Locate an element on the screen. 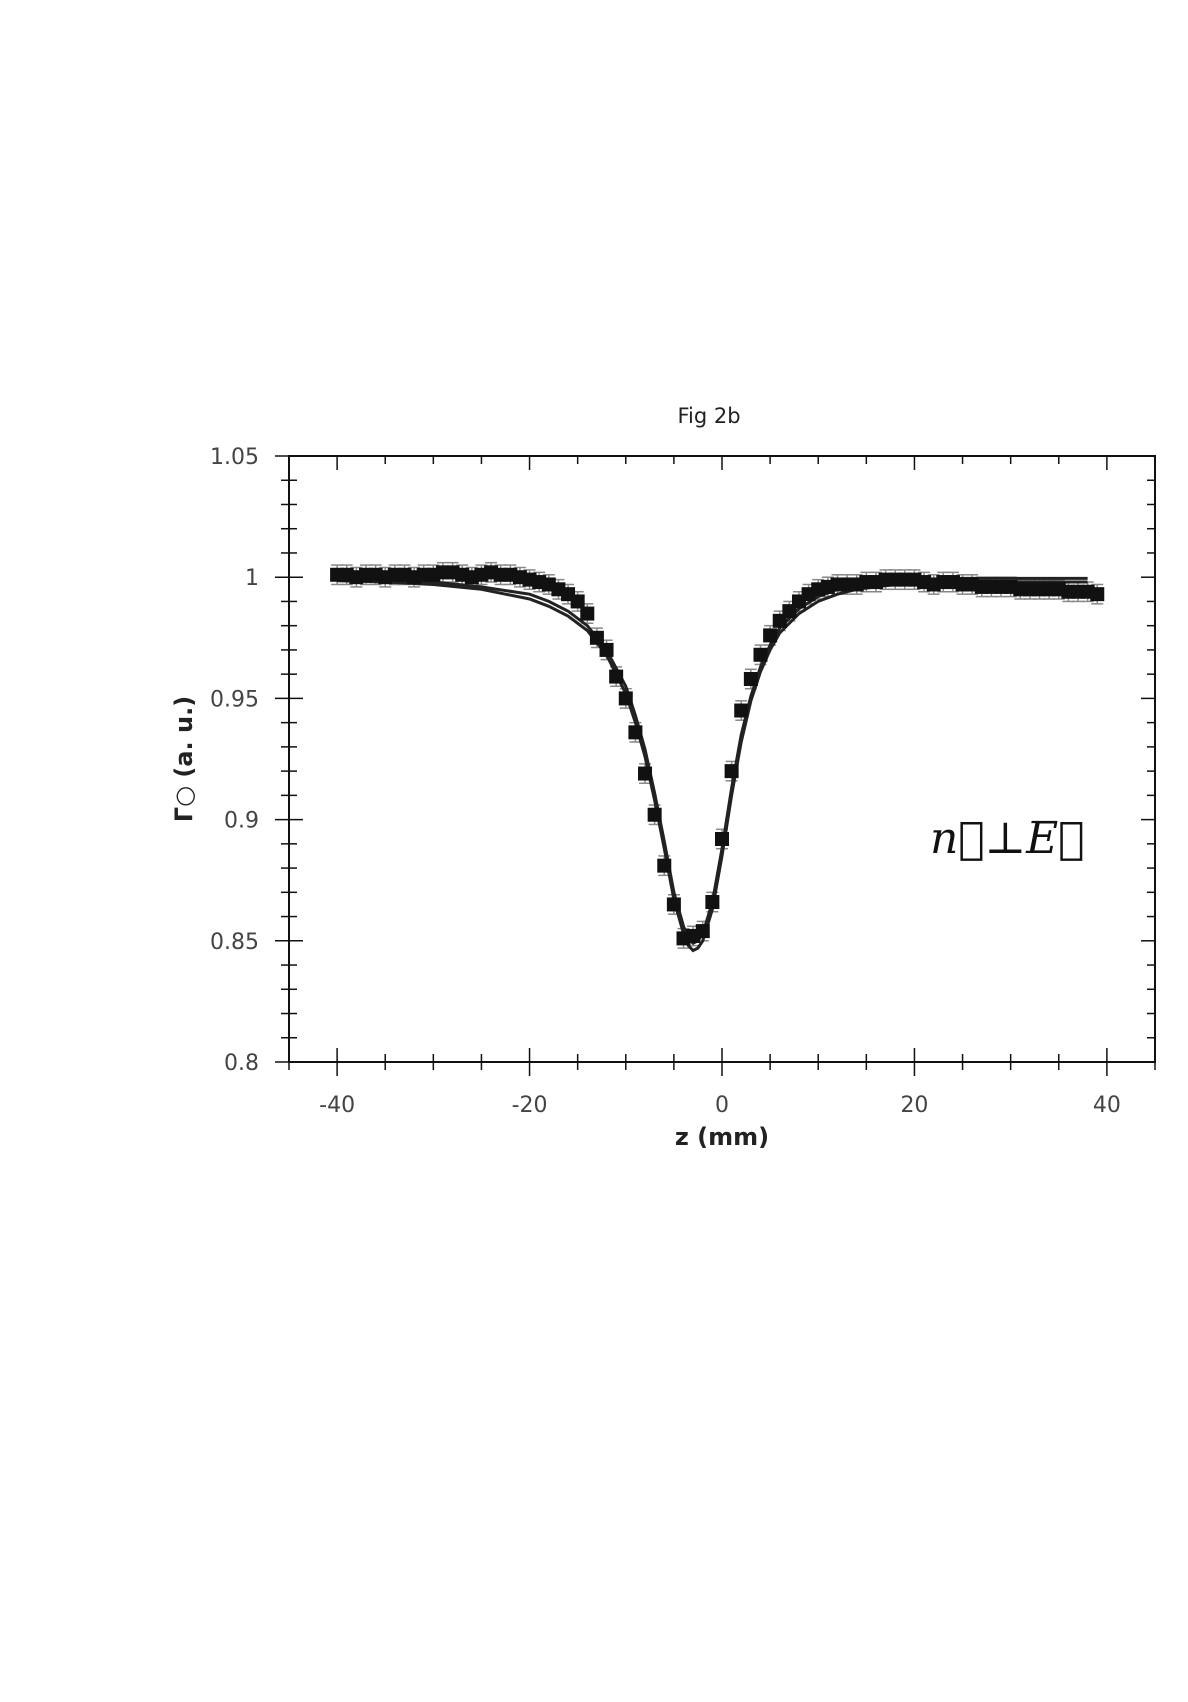 Image resolution: width=1188 pixels, height=1702 pixels. data-markers is located at coordinates (717, 755).